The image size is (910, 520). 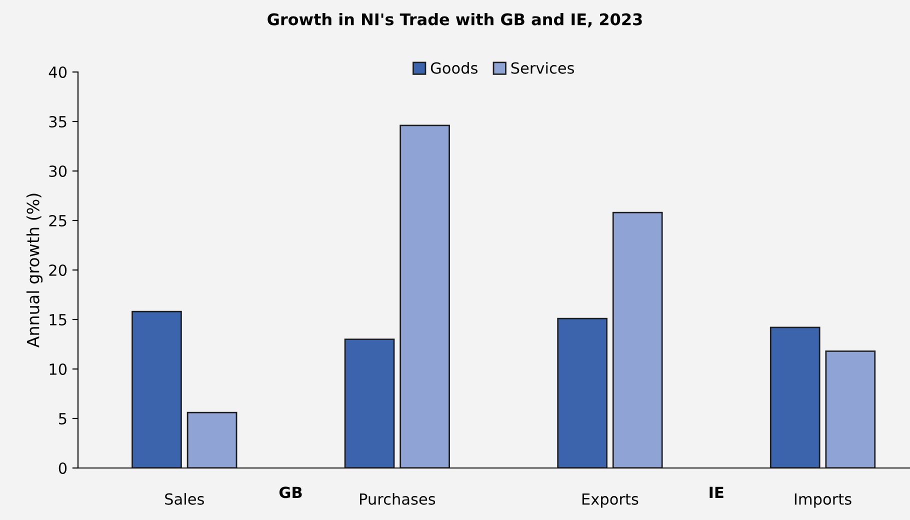 I want to click on x-tick-label: Purchases, so click(x=398, y=499).